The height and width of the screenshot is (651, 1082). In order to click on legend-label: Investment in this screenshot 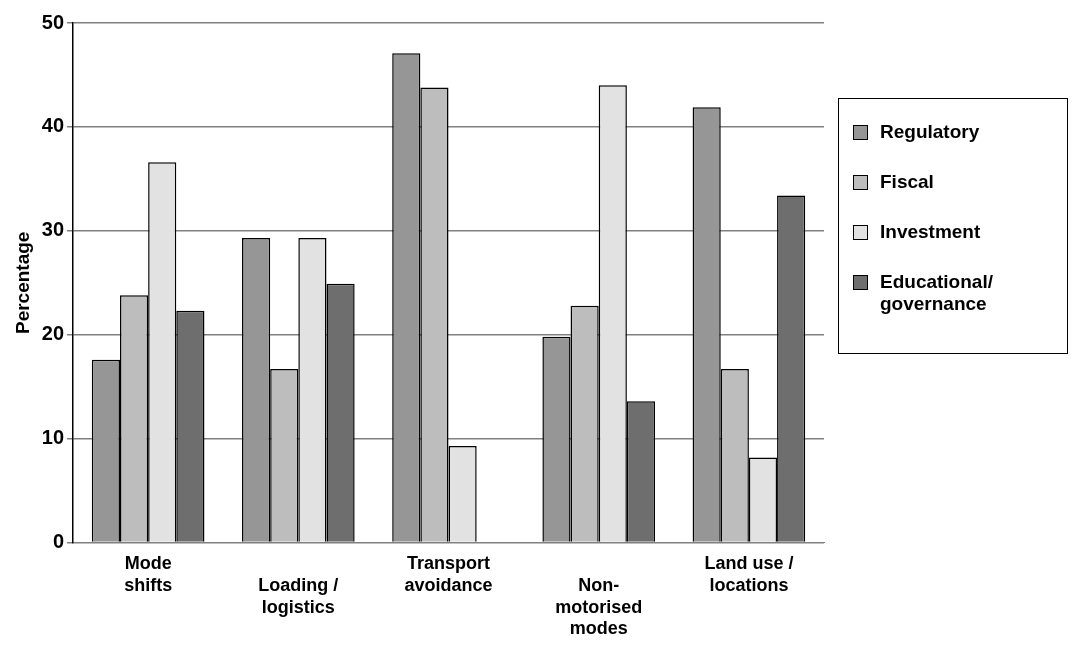, I will do `click(930, 232)`.